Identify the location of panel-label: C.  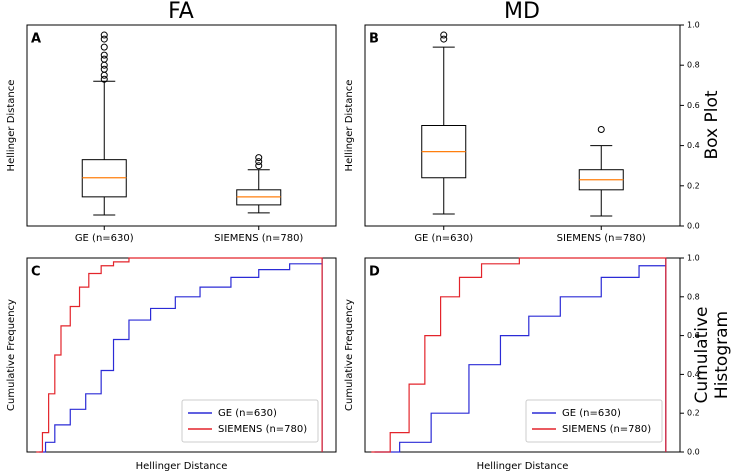
(36, 272).